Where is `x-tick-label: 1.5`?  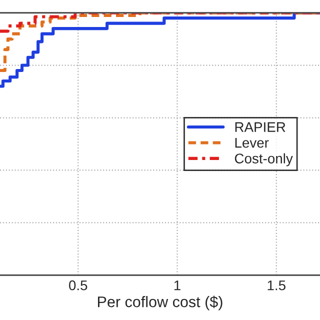
x-tick-label: 1.5 is located at coordinates (277, 285).